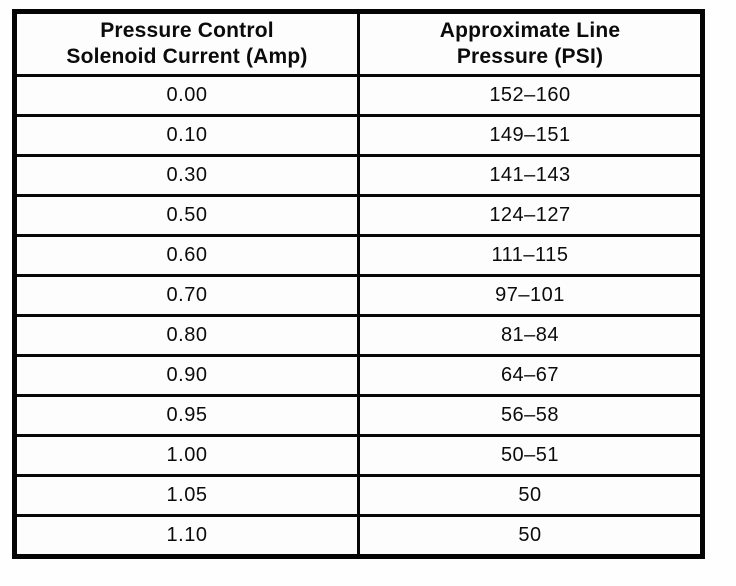 The height and width of the screenshot is (586, 736). Describe the element at coordinates (530, 95) in the screenshot. I see `pressure-cell: 152–160` at that location.